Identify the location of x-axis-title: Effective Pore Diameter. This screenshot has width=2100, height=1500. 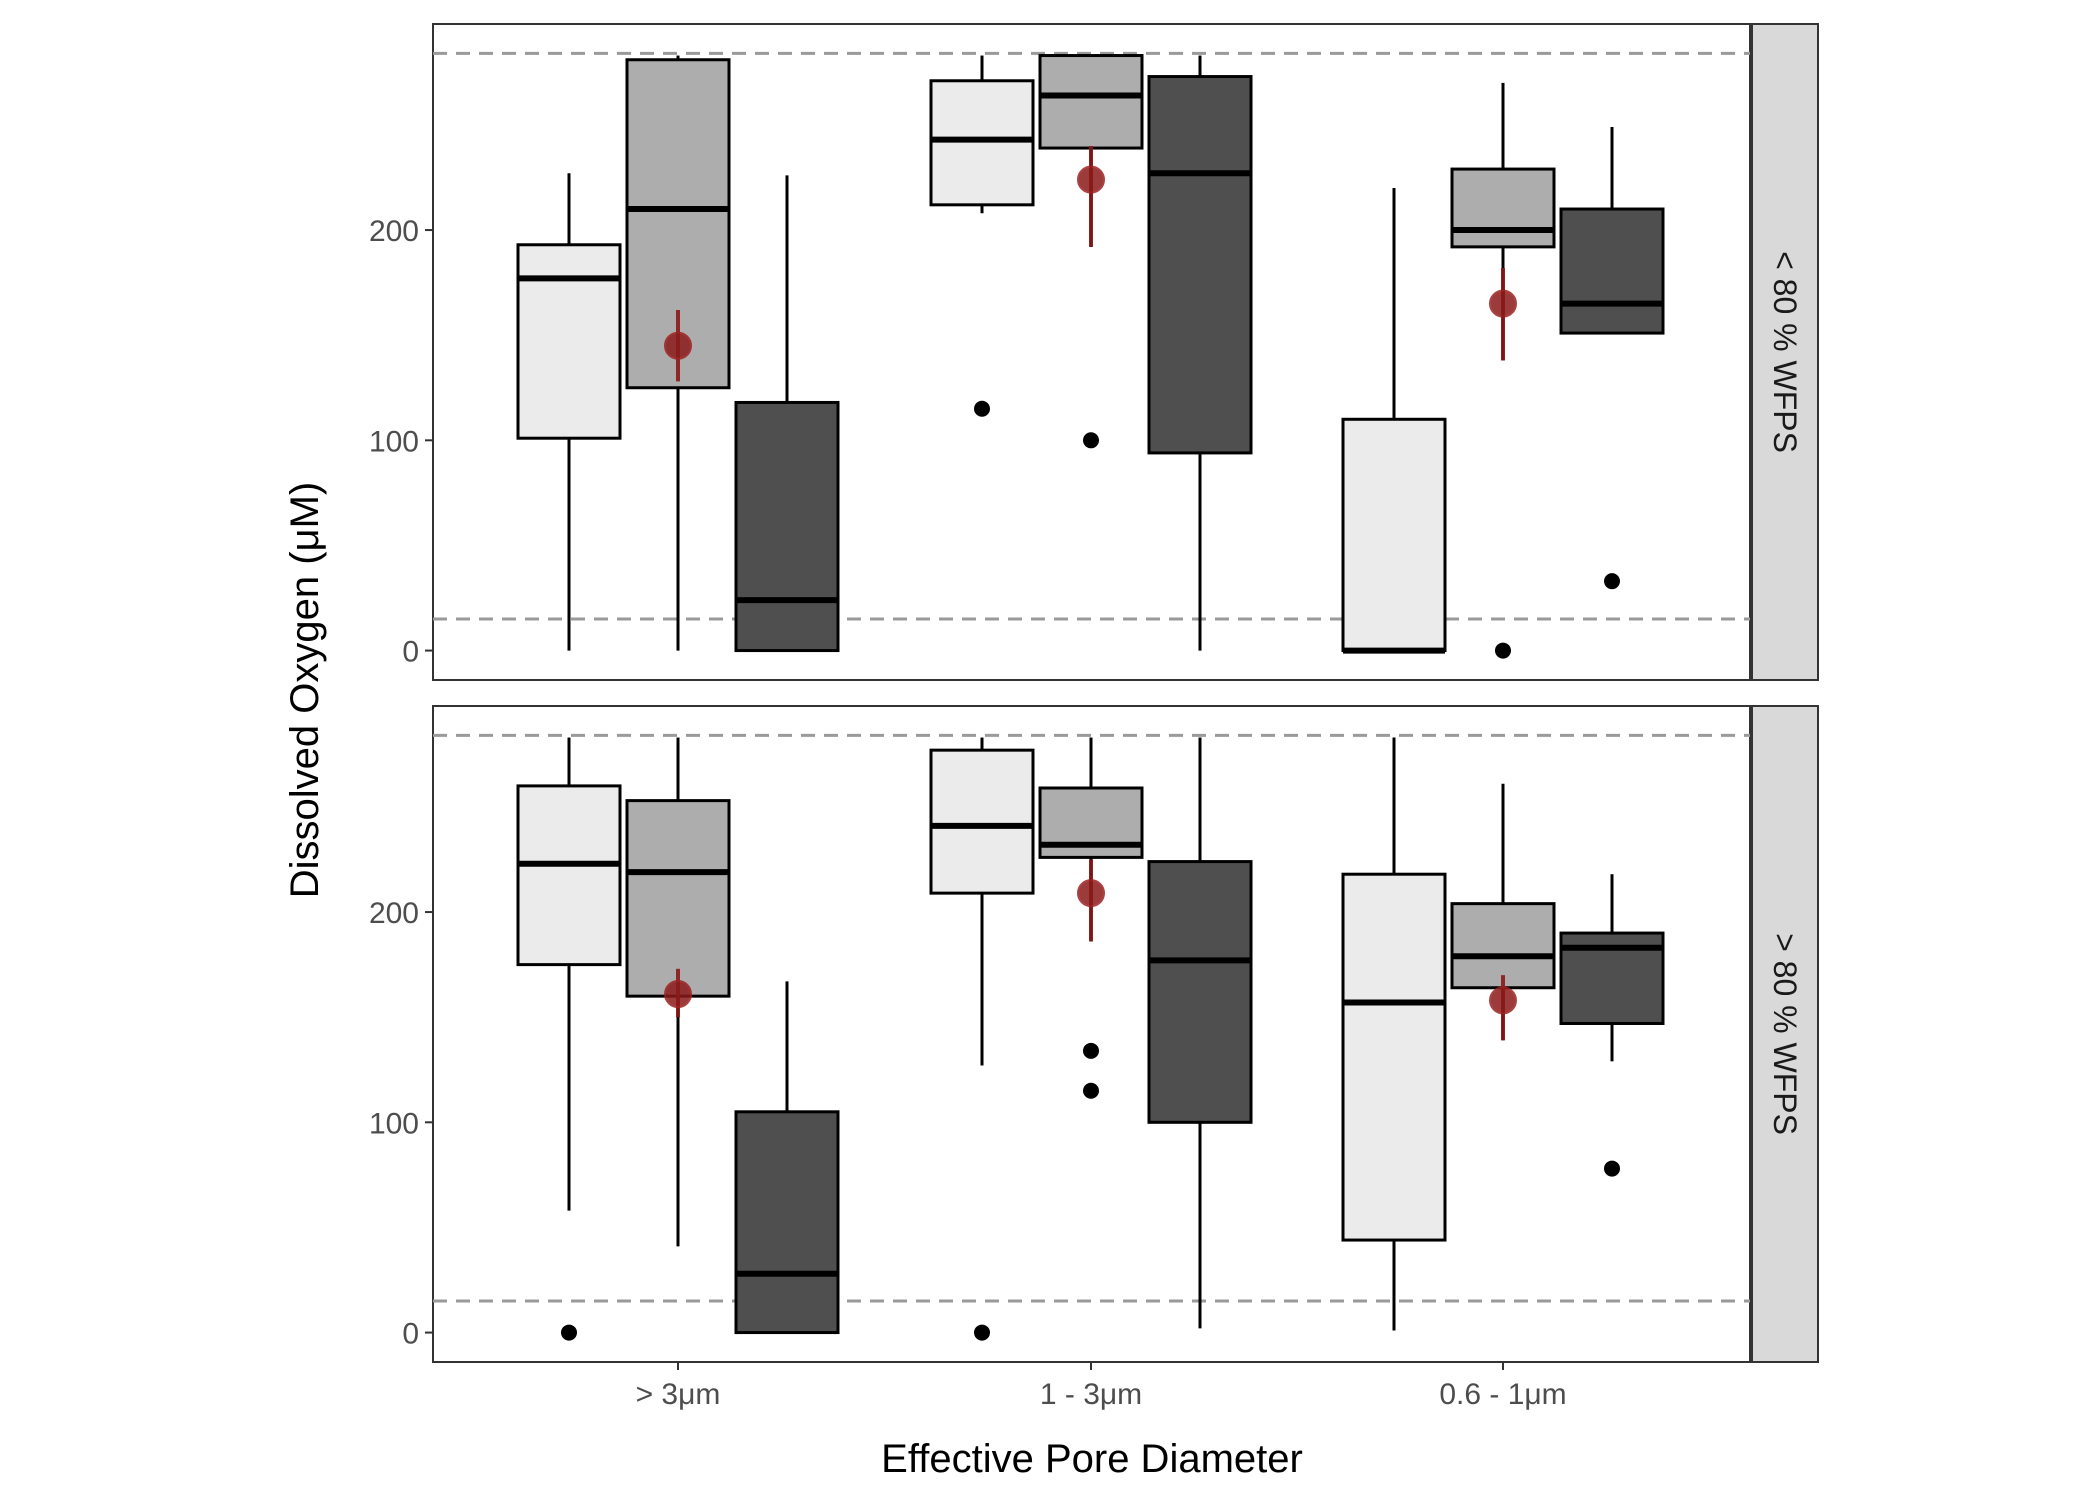
(1092, 1459).